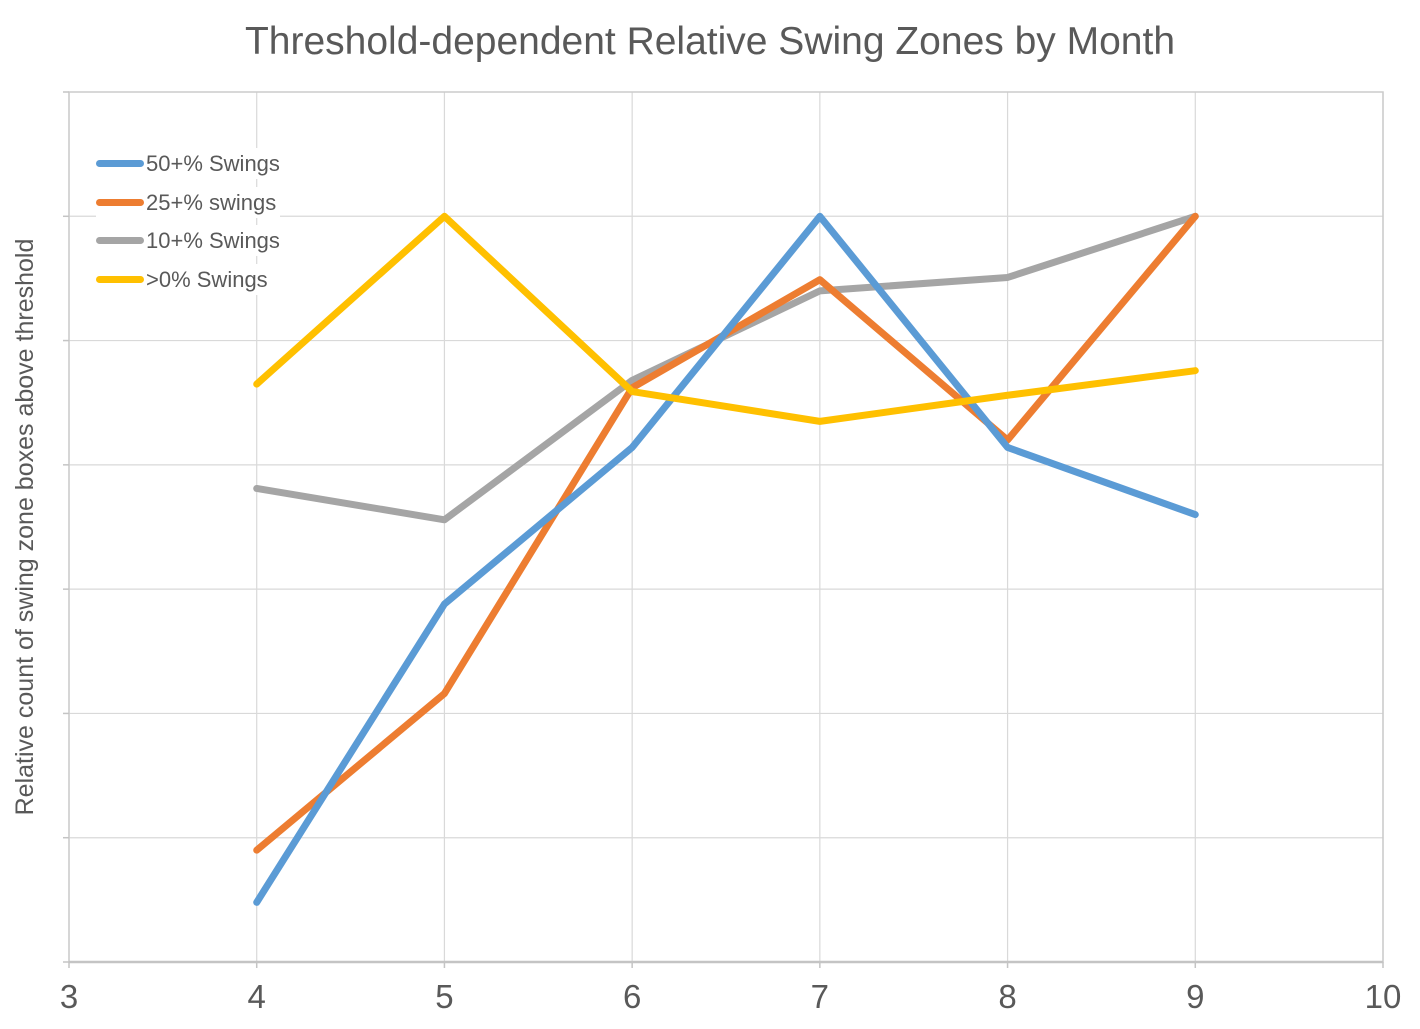  Describe the element at coordinates (207, 279) in the screenshot. I see `legend-label: >0% Swings` at that location.